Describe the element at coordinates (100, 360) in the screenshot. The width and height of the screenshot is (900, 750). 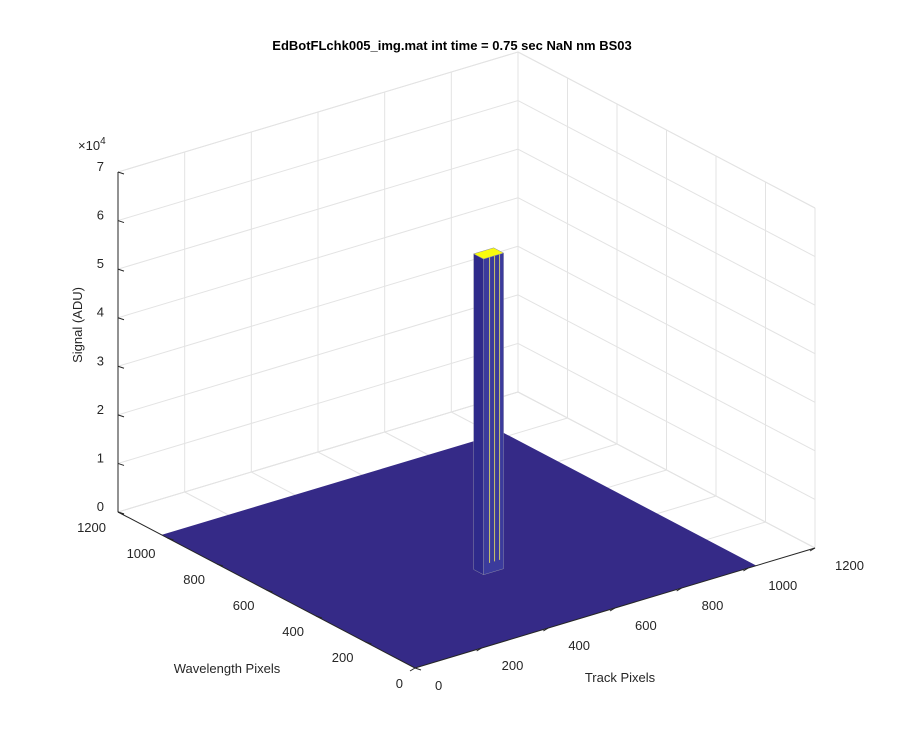
I see `z-tick-label: 3` at that location.